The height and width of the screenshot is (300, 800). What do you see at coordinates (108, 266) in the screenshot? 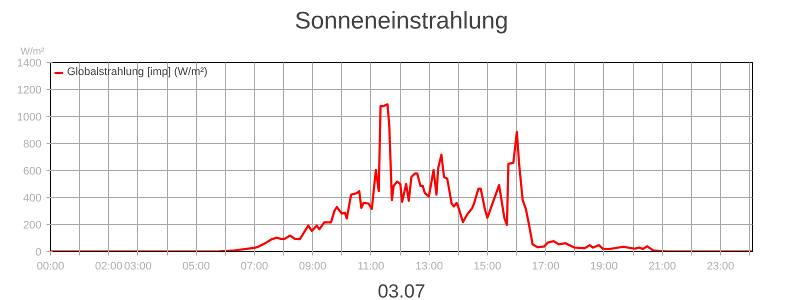
I see `x-tick-label: 02:00` at bounding box center [108, 266].